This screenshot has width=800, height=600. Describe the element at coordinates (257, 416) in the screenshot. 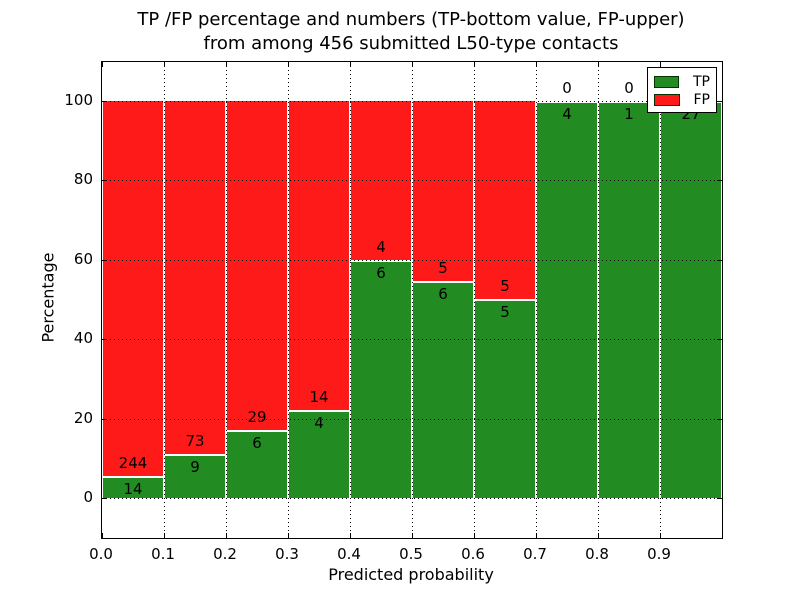

I see `fp-value-label: 29` at that location.